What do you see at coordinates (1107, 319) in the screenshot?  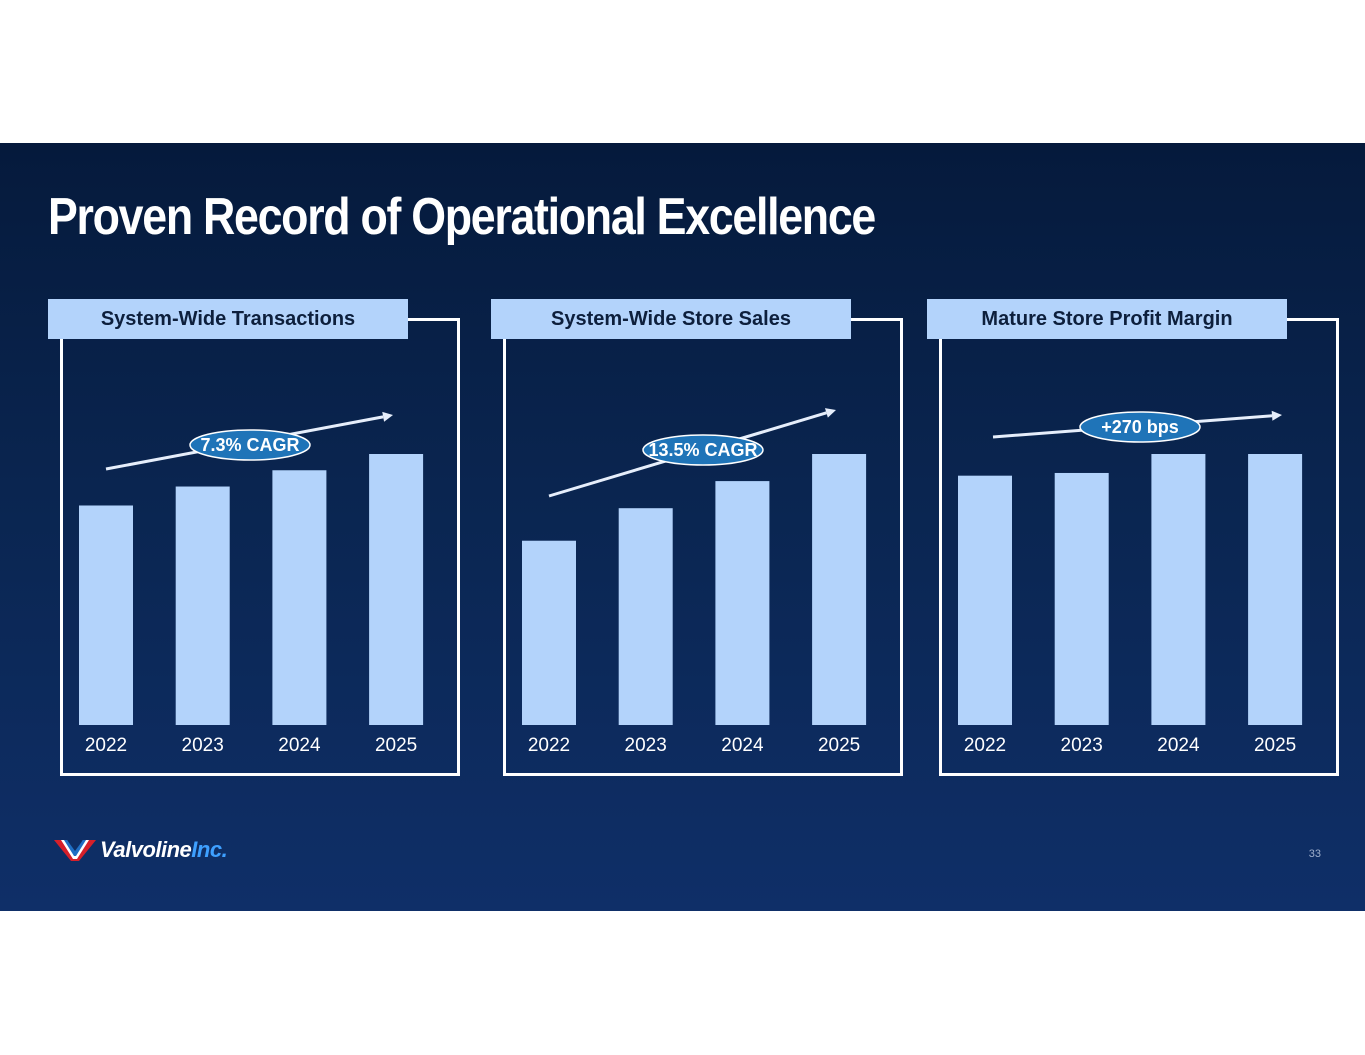 I see `chart-title: Mature Store Profit Margin` at bounding box center [1107, 319].